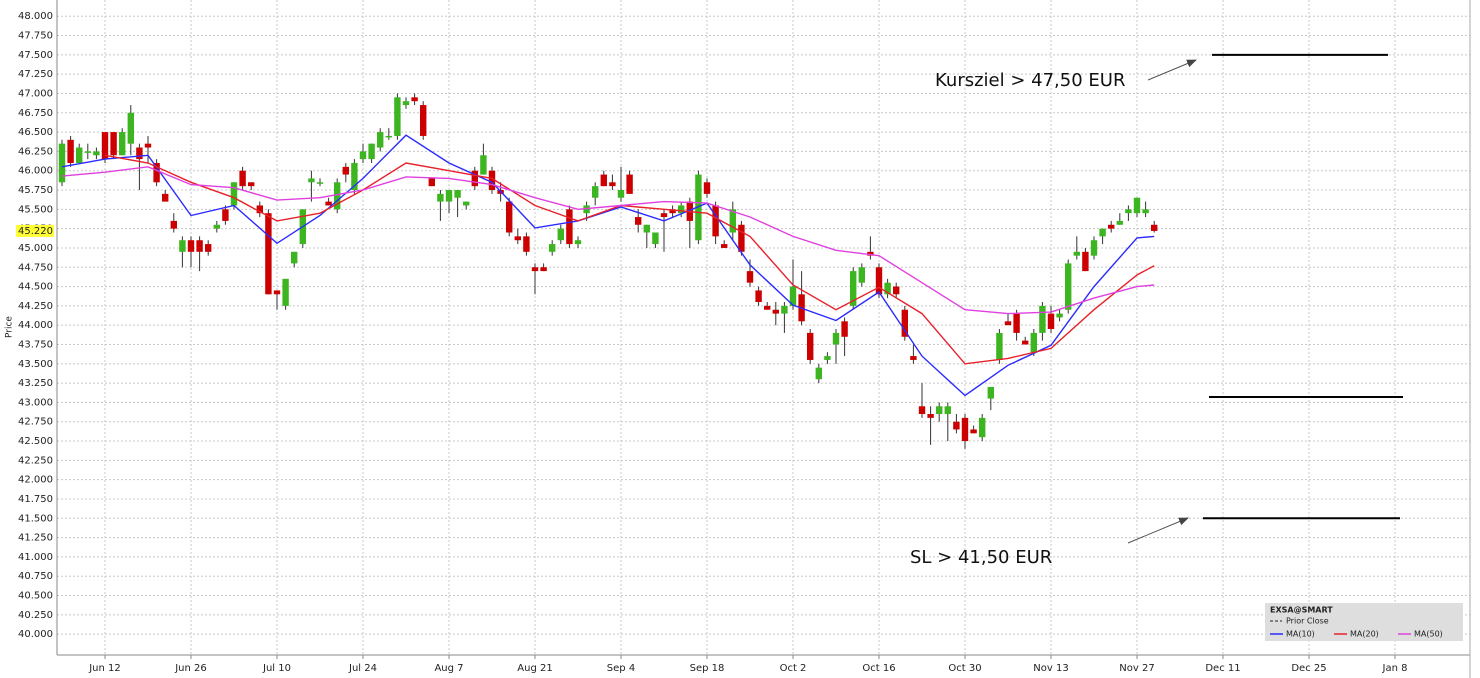 This screenshot has height=678, width=1480. I want to click on y-tick-label: 47.500, so click(35, 55).